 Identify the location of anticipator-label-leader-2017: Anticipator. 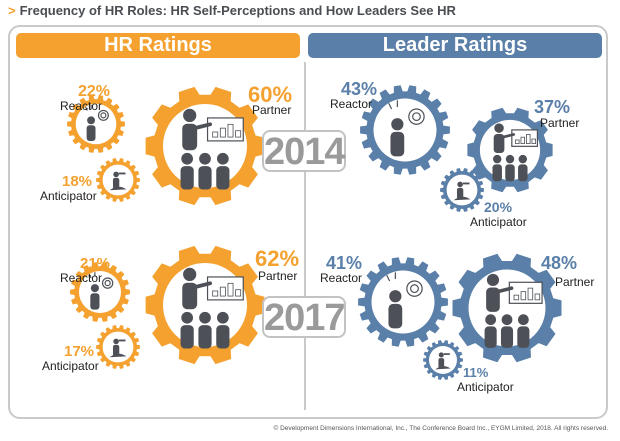
(485, 387).